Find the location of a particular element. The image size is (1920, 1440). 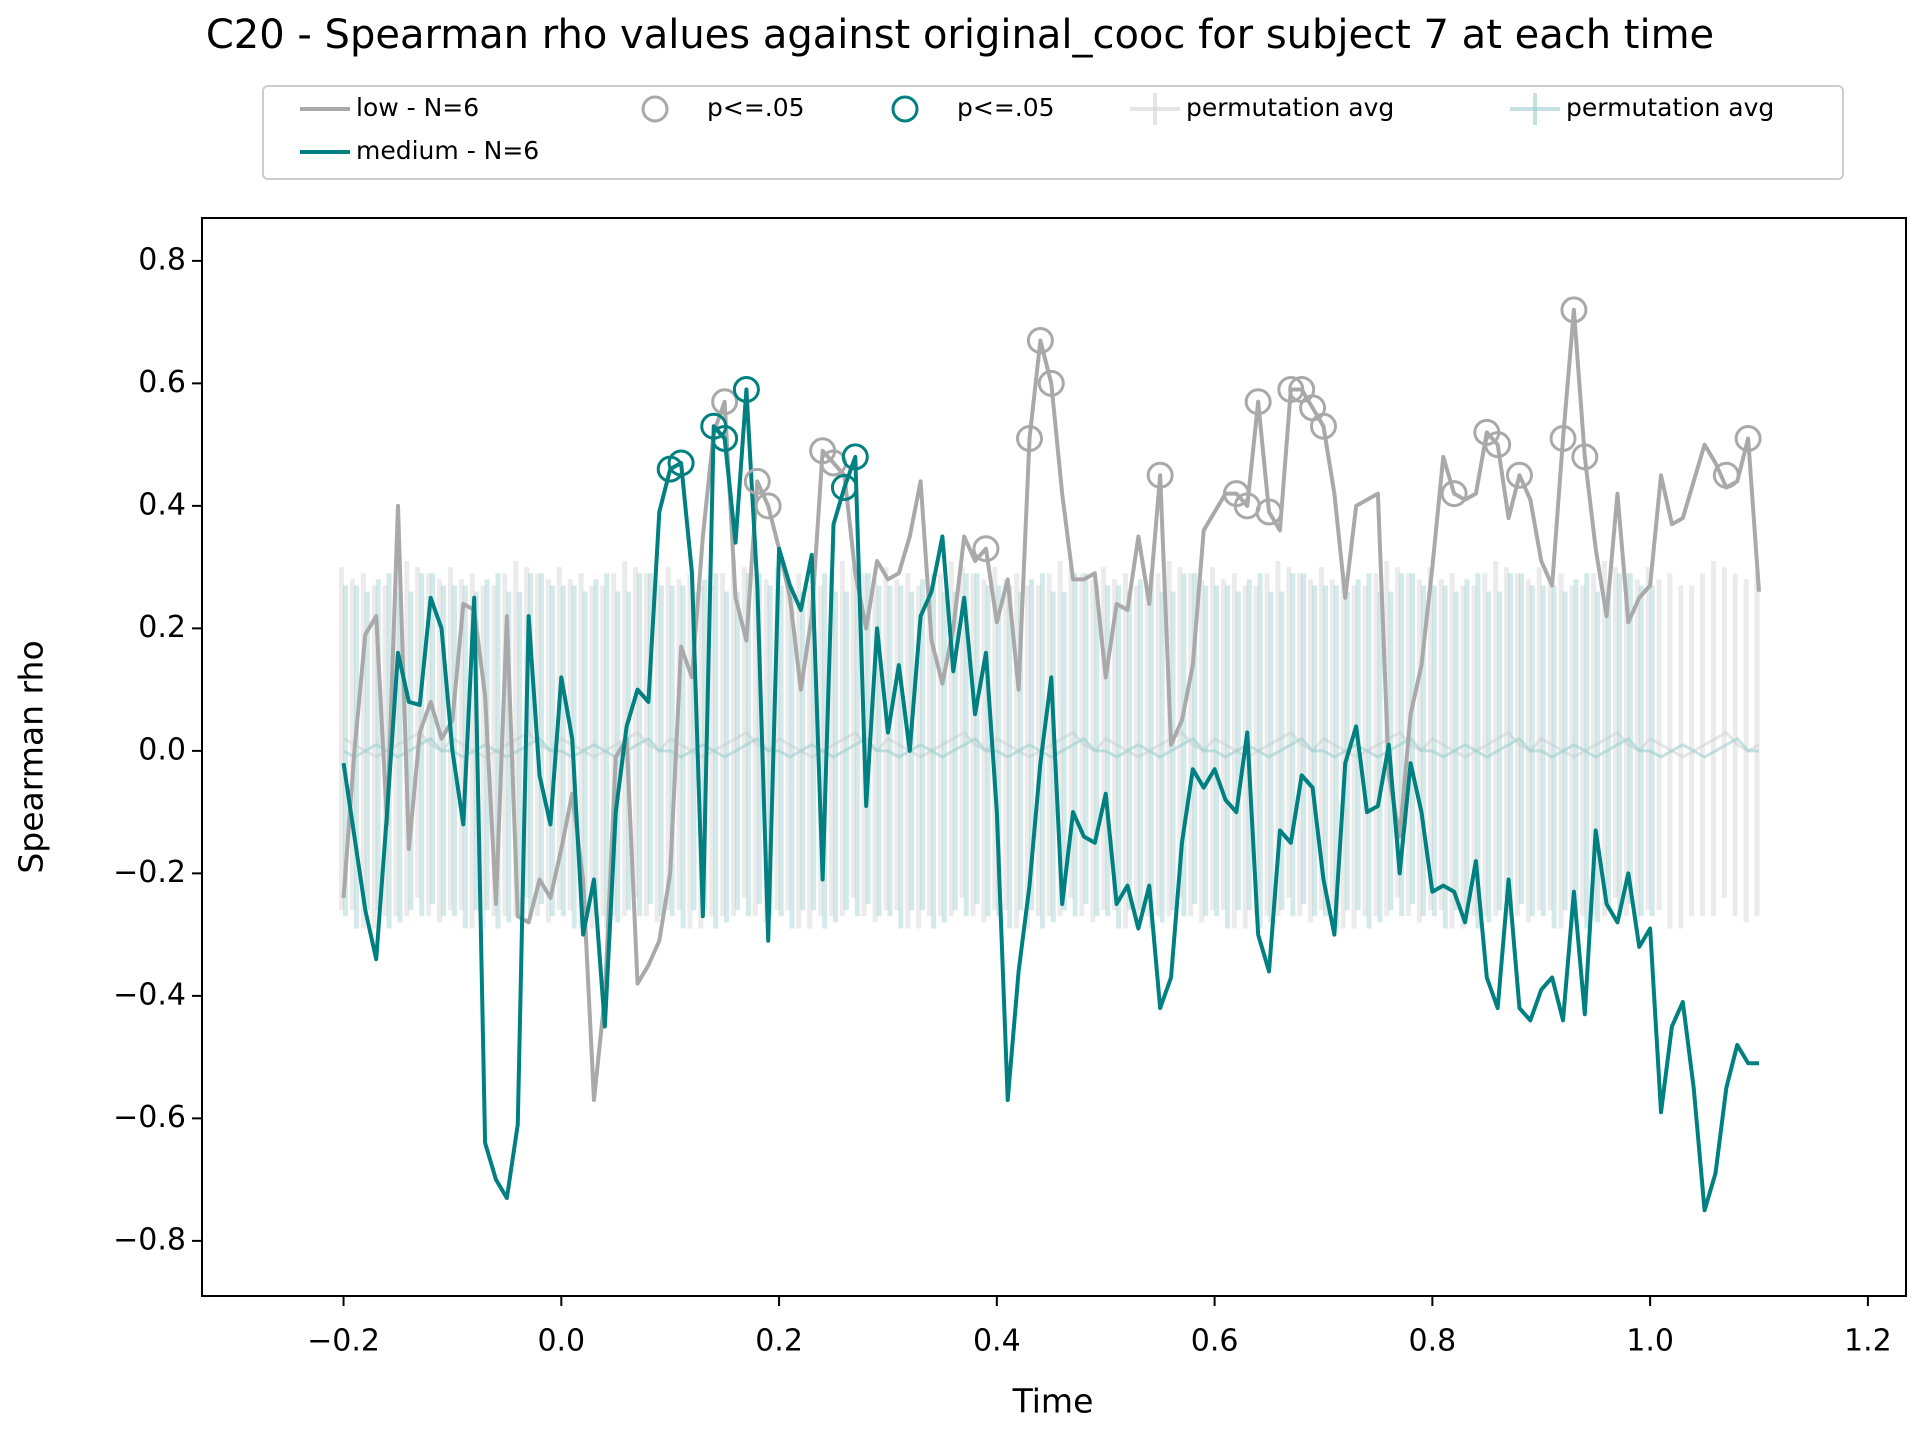

y-tick-label: 0.2 is located at coordinates (162, 627).